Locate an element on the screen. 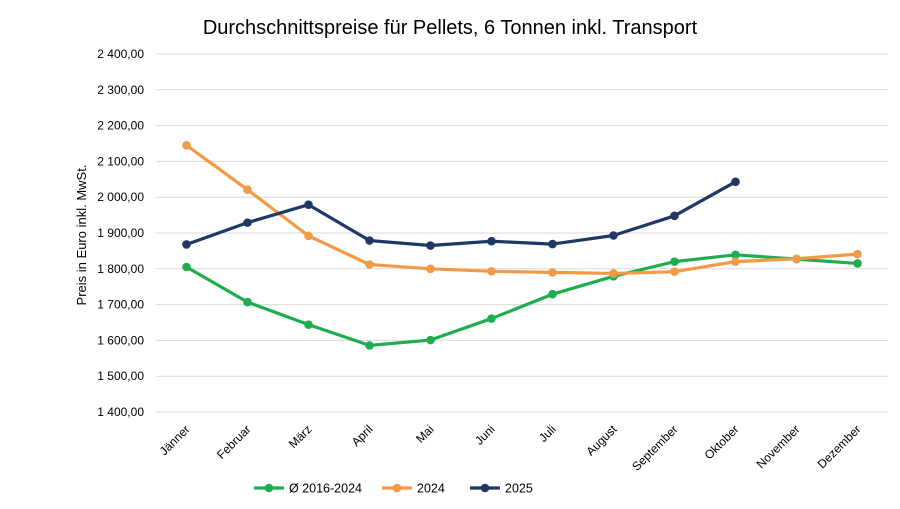  legend-item: 2024 is located at coordinates (413, 489).